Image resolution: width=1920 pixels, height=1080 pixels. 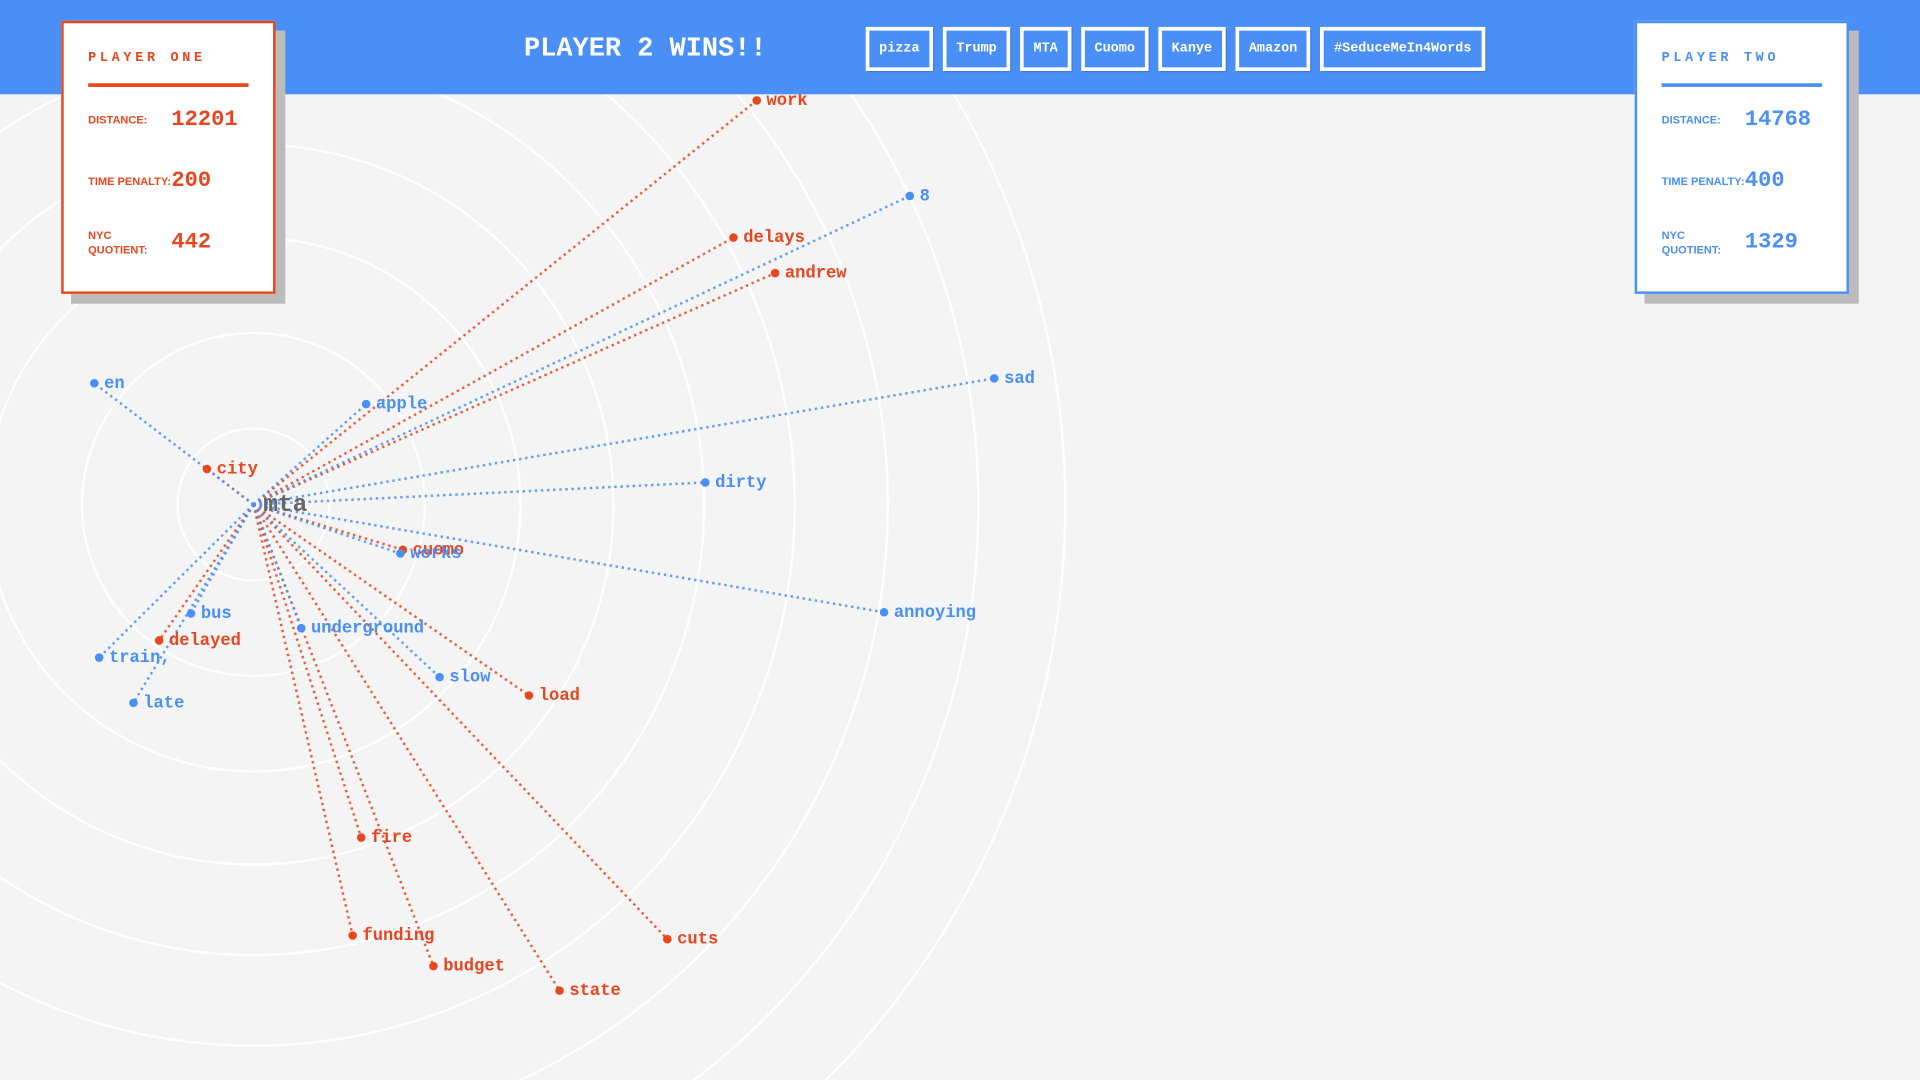 I want to click on word-label: fire, so click(x=391, y=838).